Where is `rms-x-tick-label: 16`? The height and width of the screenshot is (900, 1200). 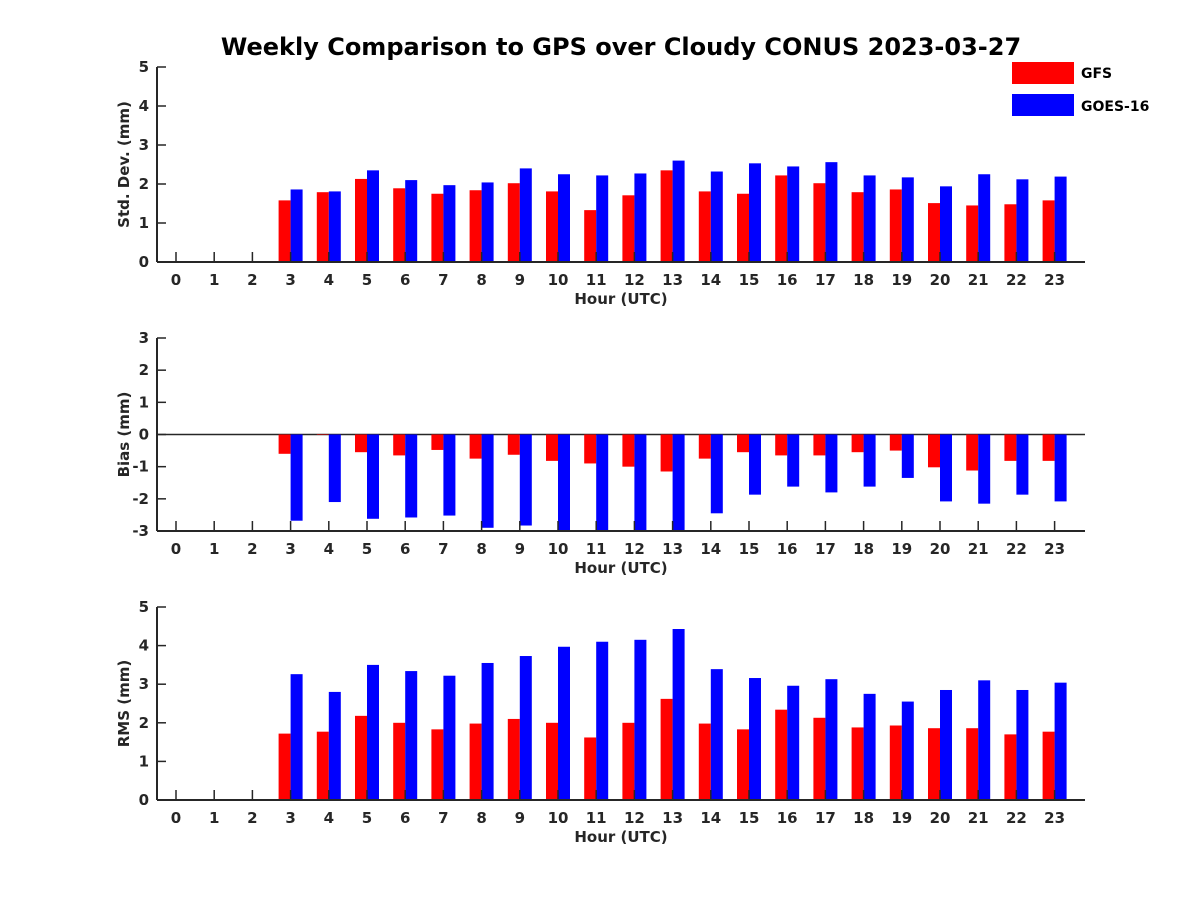
rms-x-tick-label: 16 is located at coordinates (787, 818).